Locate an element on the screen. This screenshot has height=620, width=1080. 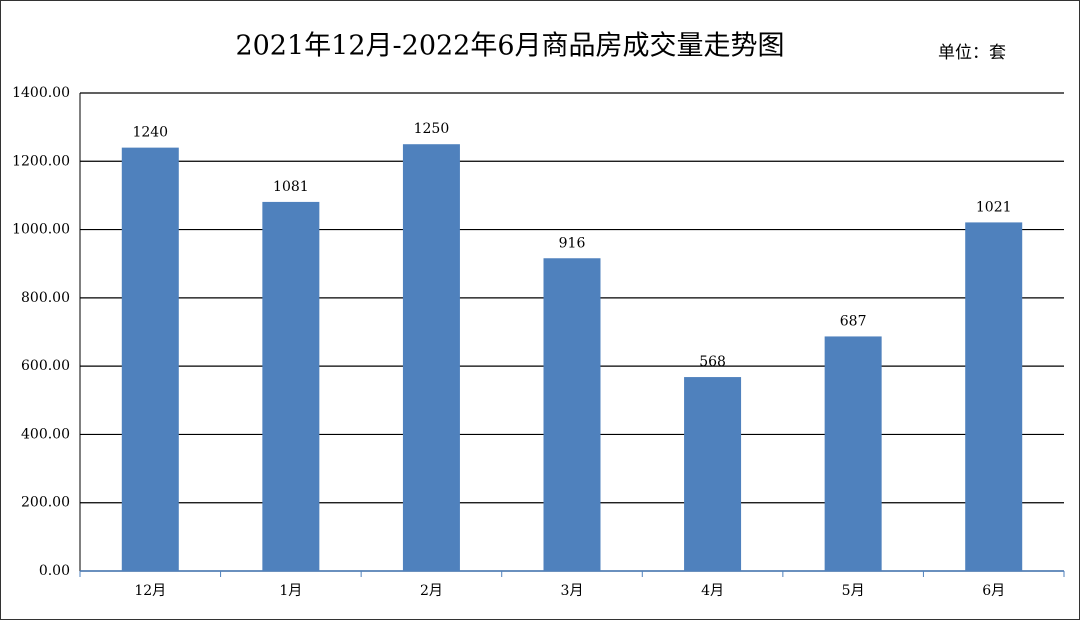
x-tick-label: 2月 is located at coordinates (431, 591).